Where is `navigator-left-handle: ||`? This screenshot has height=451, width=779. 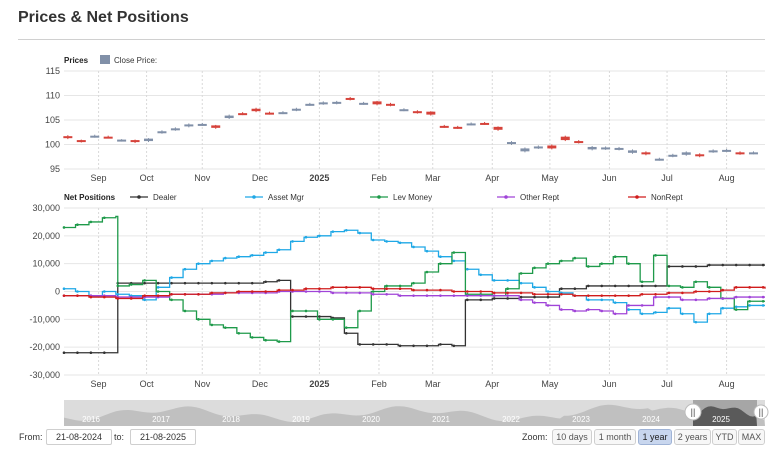 navigator-left-handle: || is located at coordinates (693, 412).